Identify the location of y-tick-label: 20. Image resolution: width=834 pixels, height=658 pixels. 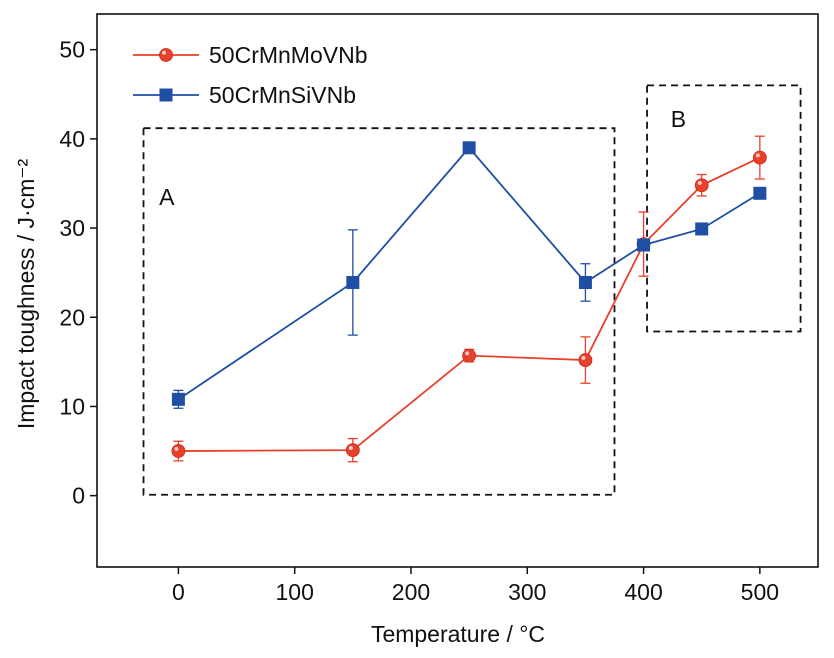
(72, 317).